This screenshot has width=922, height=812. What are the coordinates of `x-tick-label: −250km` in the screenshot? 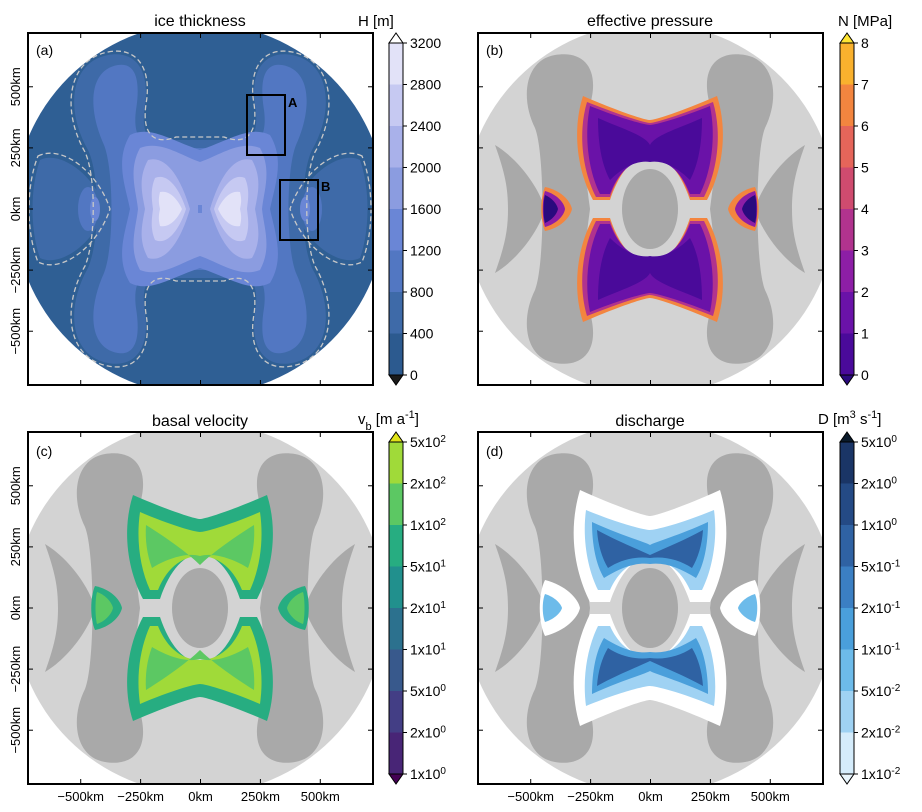 It's located at (140, 796).